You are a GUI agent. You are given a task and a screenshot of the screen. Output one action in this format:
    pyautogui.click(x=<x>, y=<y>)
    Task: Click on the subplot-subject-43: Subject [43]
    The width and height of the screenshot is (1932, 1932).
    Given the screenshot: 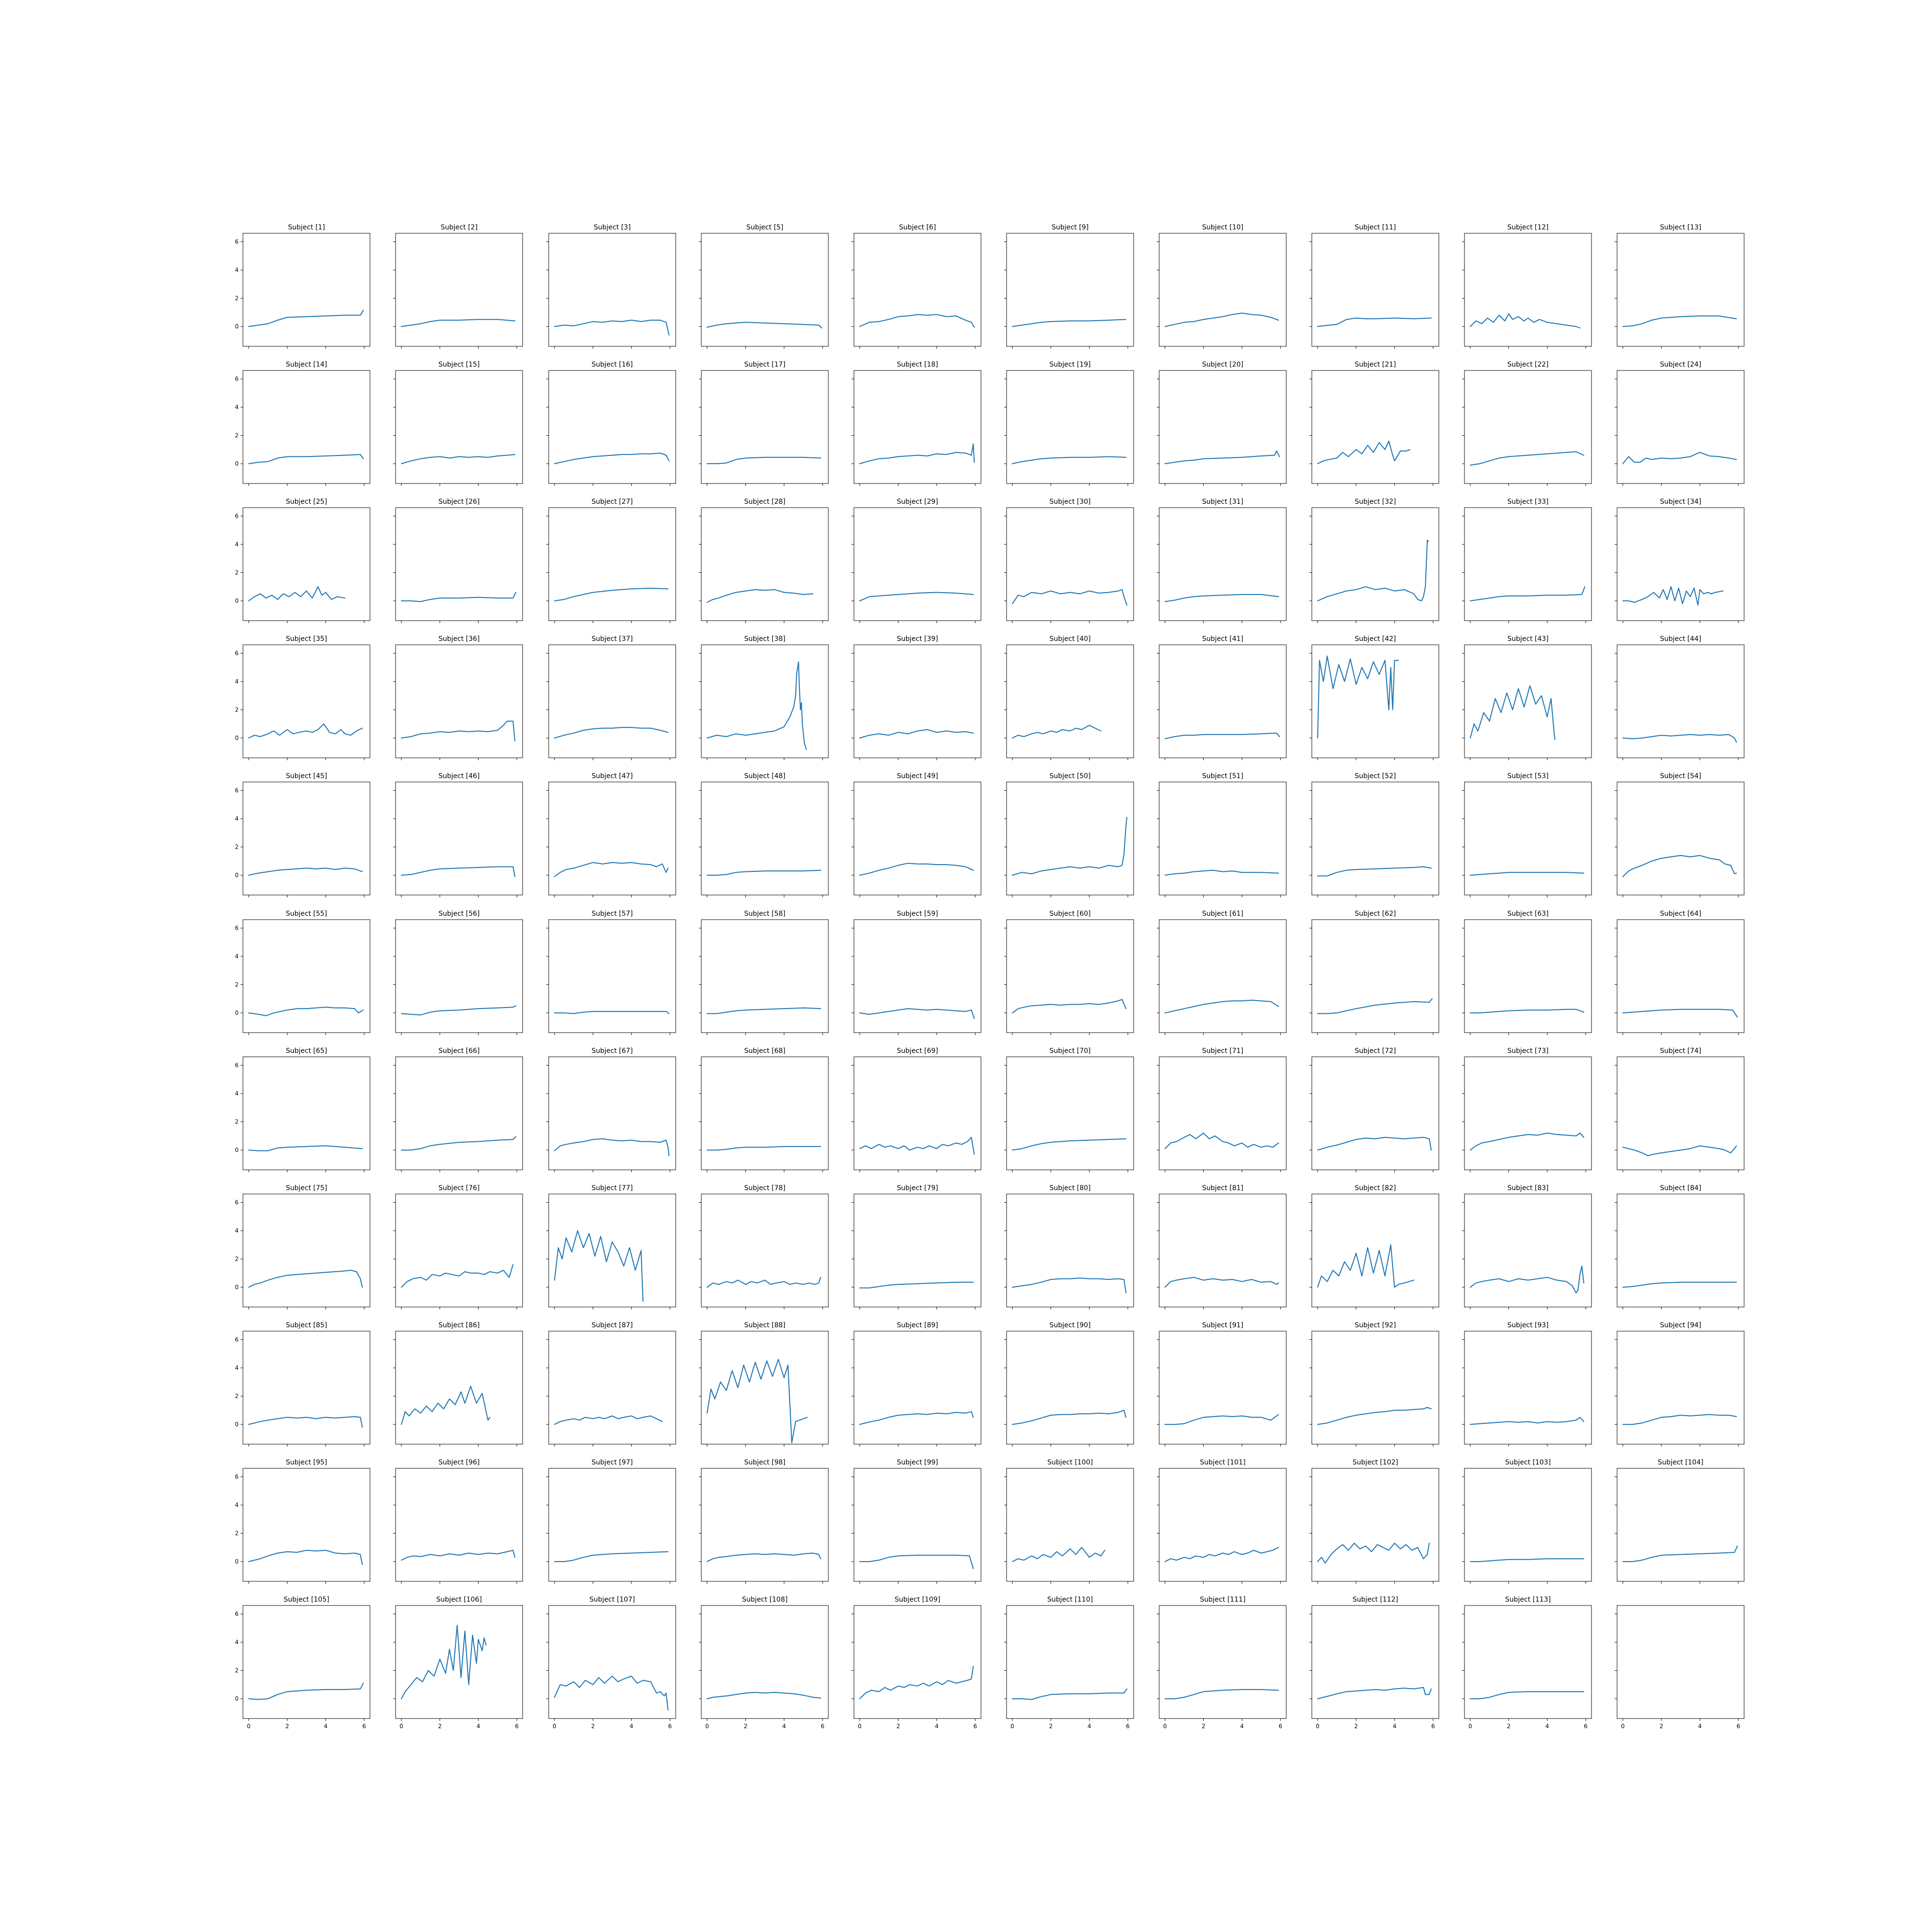 What is the action you would take?
    pyautogui.click(x=1527, y=697)
    